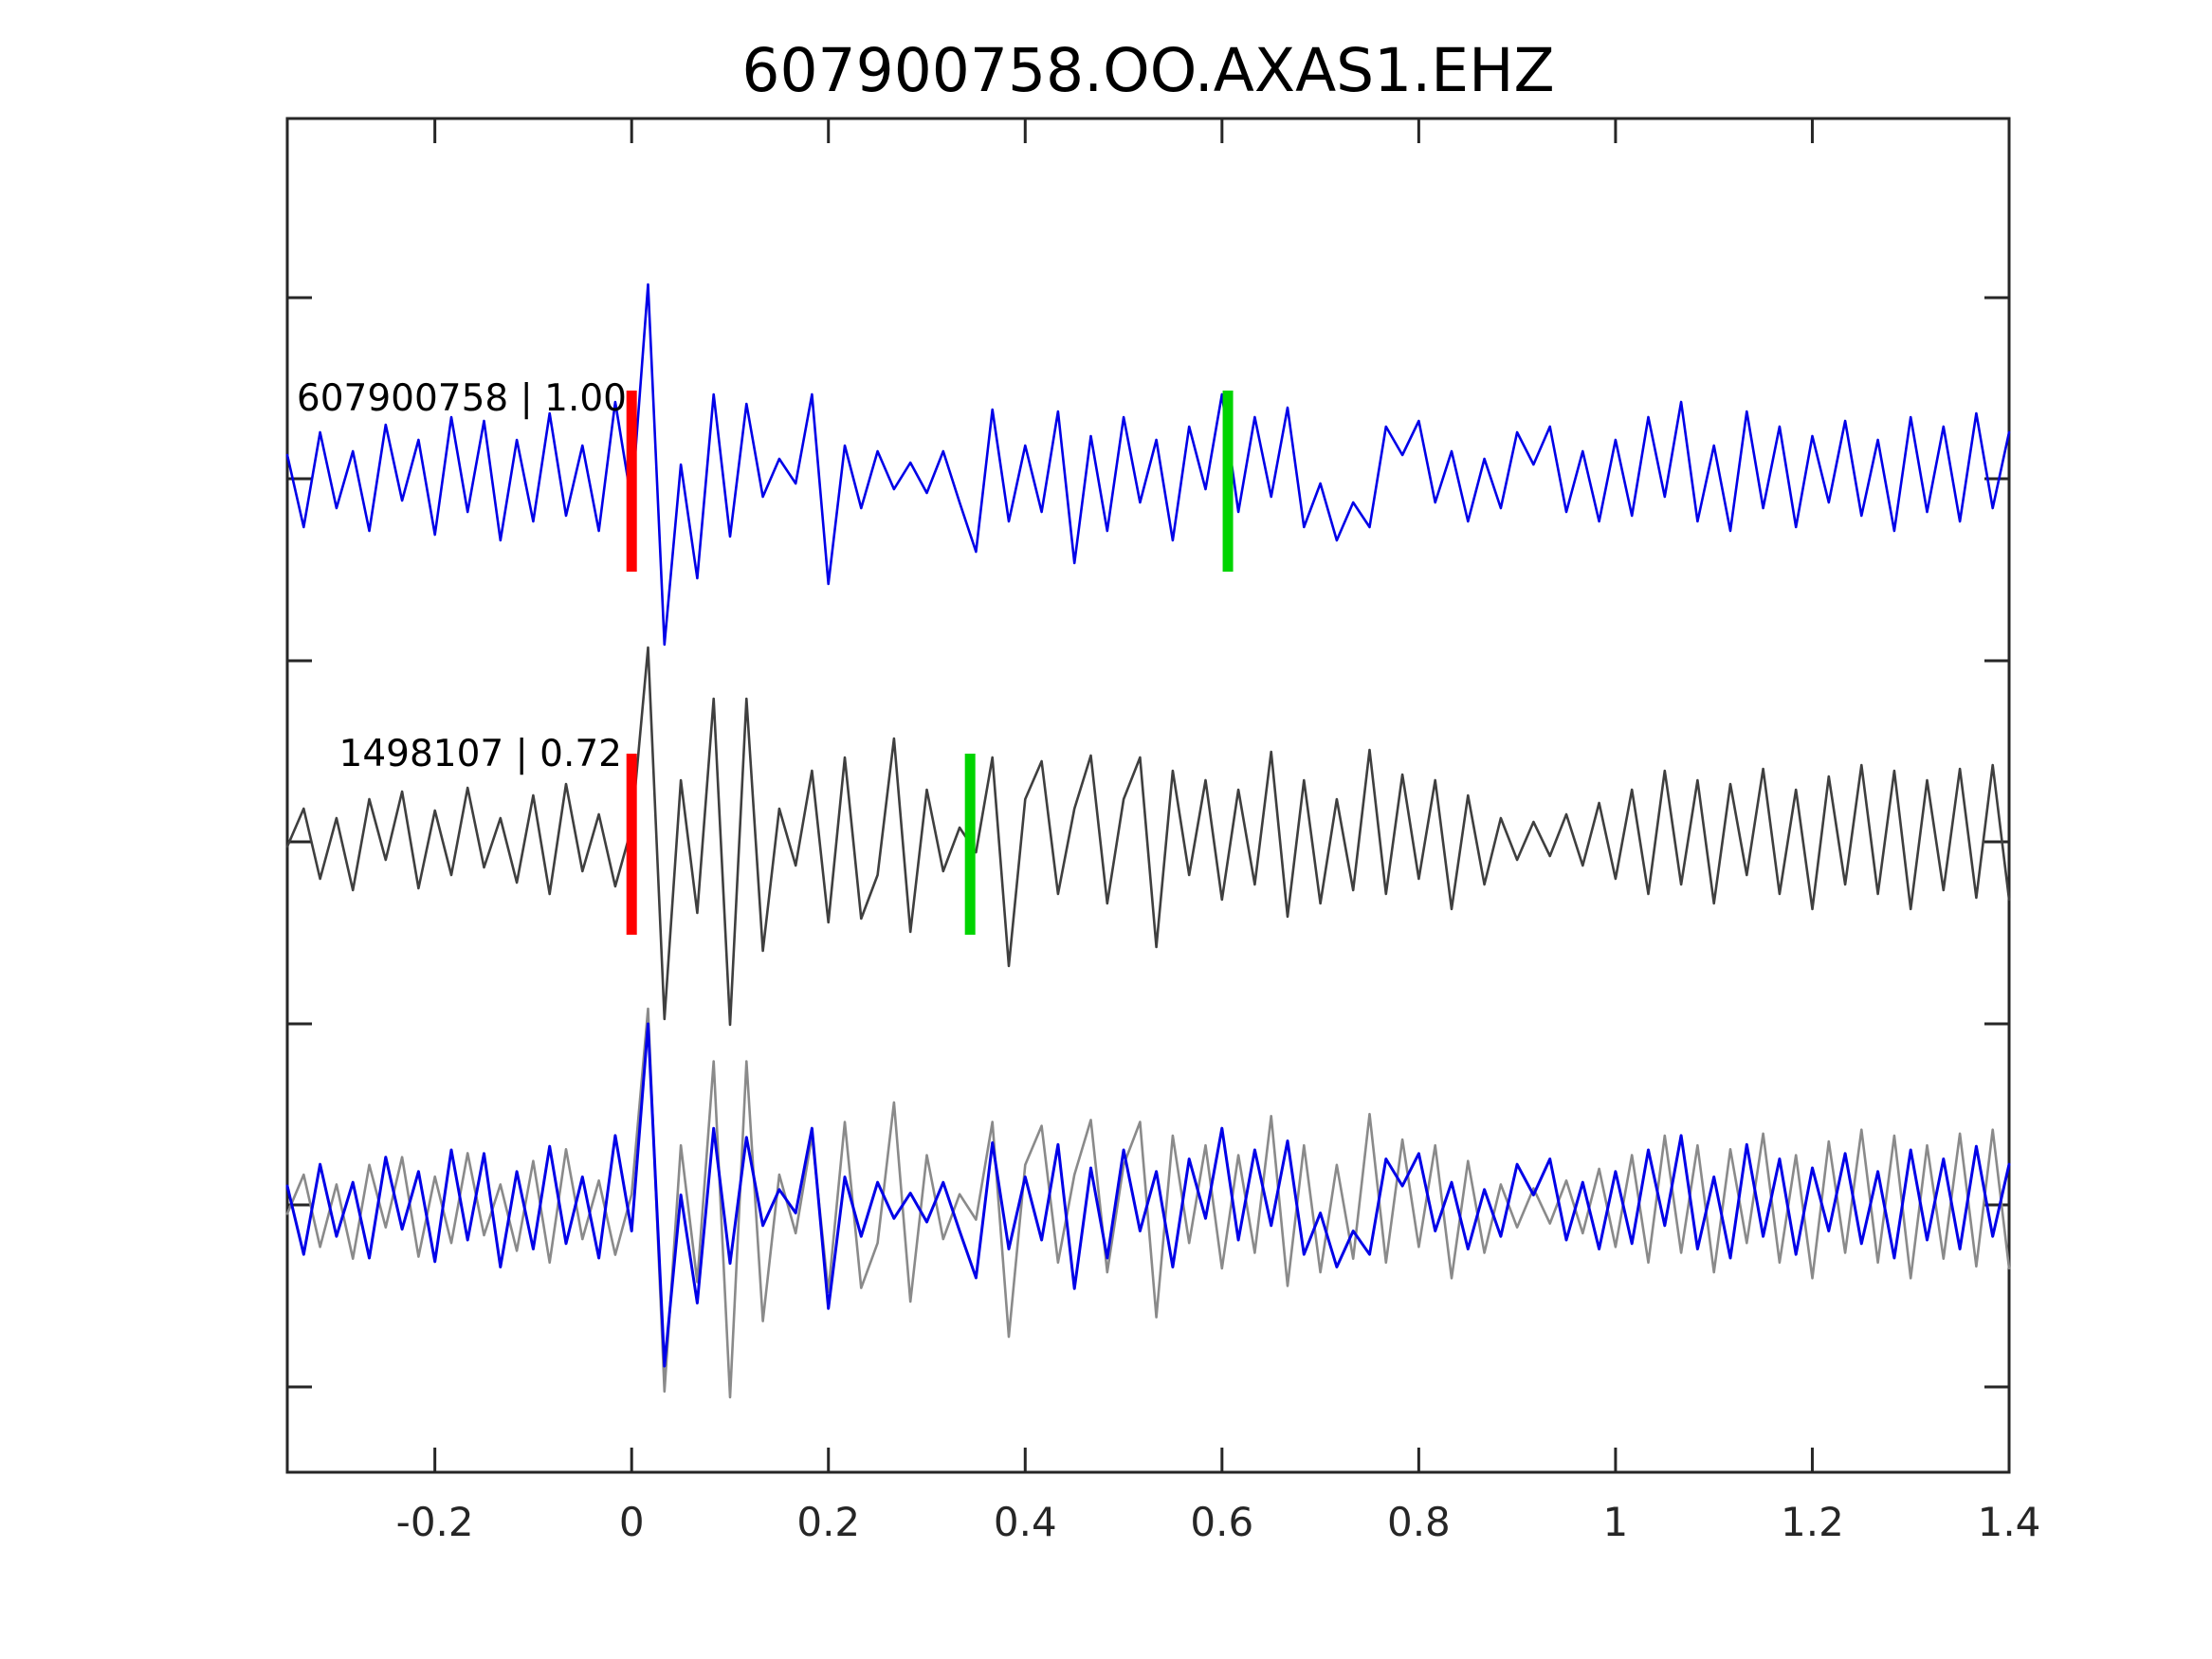 This screenshot has height=1659, width=2212. Describe the element at coordinates (1419, 1522) in the screenshot. I see `x-tick-label: 0.8` at that location.